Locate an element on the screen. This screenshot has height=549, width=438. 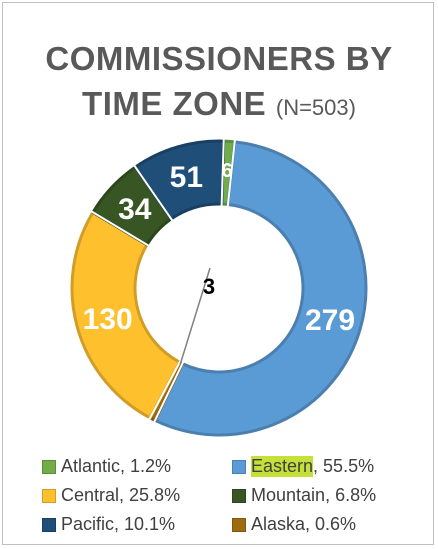
legend-item-mountain: Mountain, 6.8% is located at coordinates (304, 495).